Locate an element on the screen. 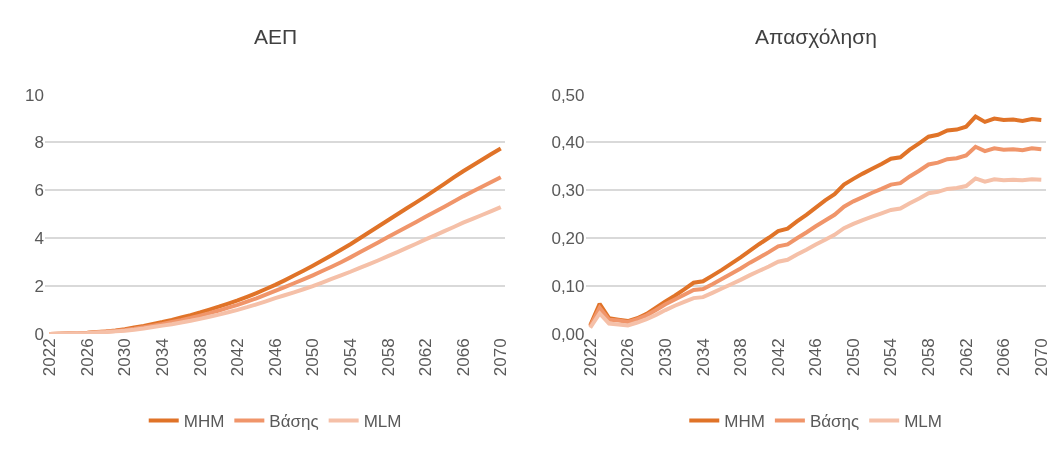  y-tick-label: 0,30 is located at coordinates (568, 191).